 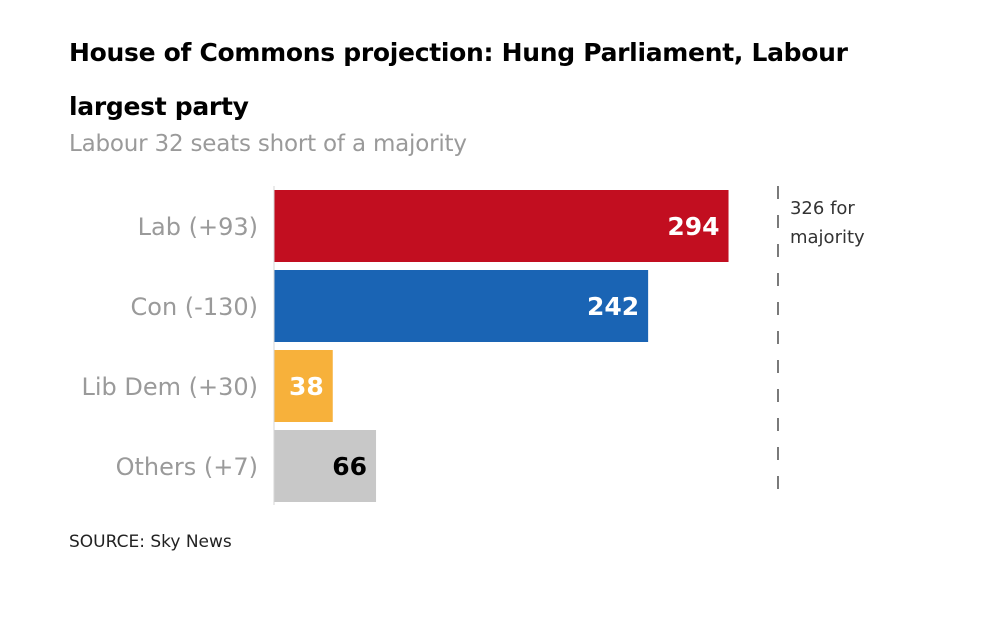 What do you see at coordinates (150, 542) in the screenshot?
I see `source-note: SOURCE: Sky News` at bounding box center [150, 542].